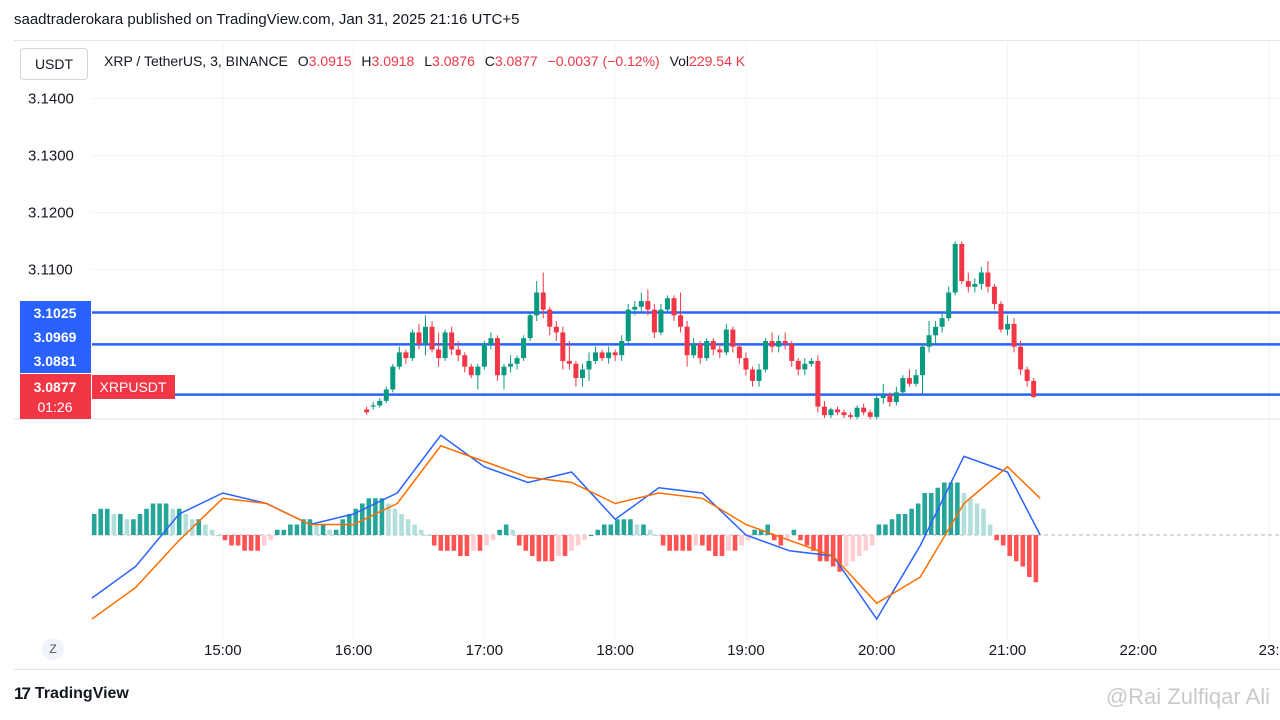  Describe the element at coordinates (51, 99) in the screenshot. I see `y-tick-label: 3.1400` at that location.